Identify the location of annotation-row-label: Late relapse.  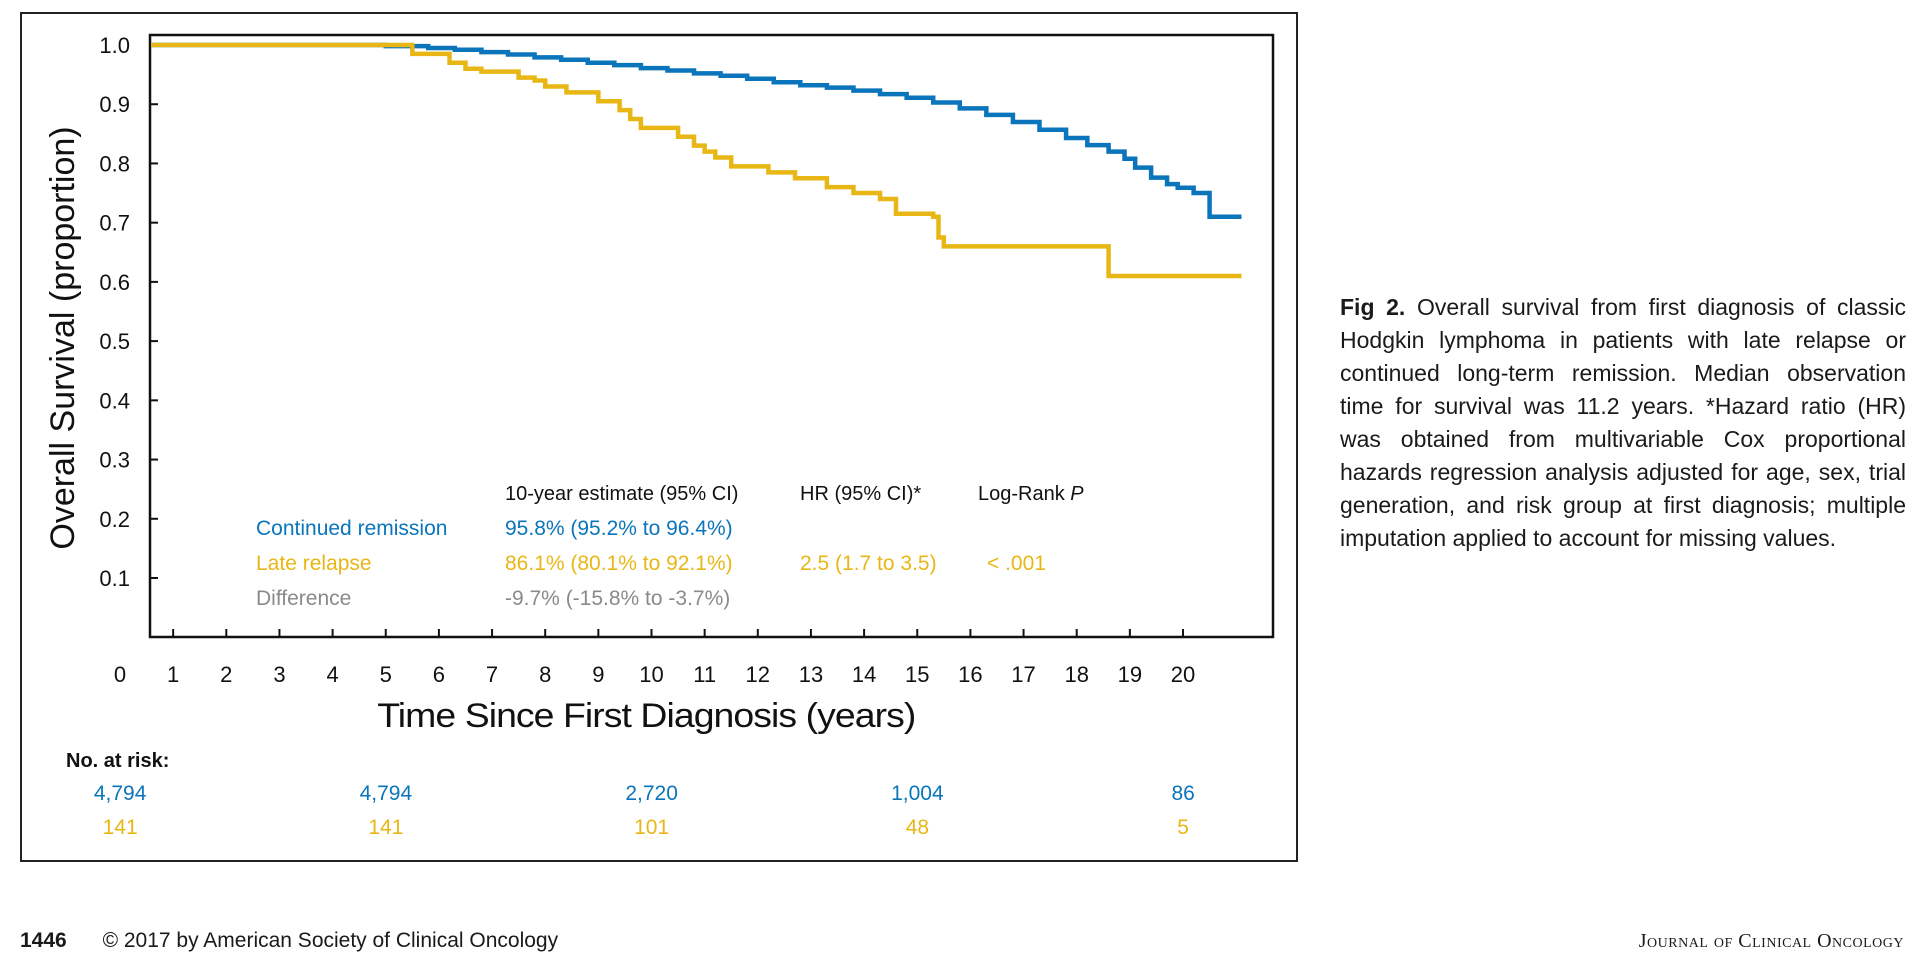
(314, 563).